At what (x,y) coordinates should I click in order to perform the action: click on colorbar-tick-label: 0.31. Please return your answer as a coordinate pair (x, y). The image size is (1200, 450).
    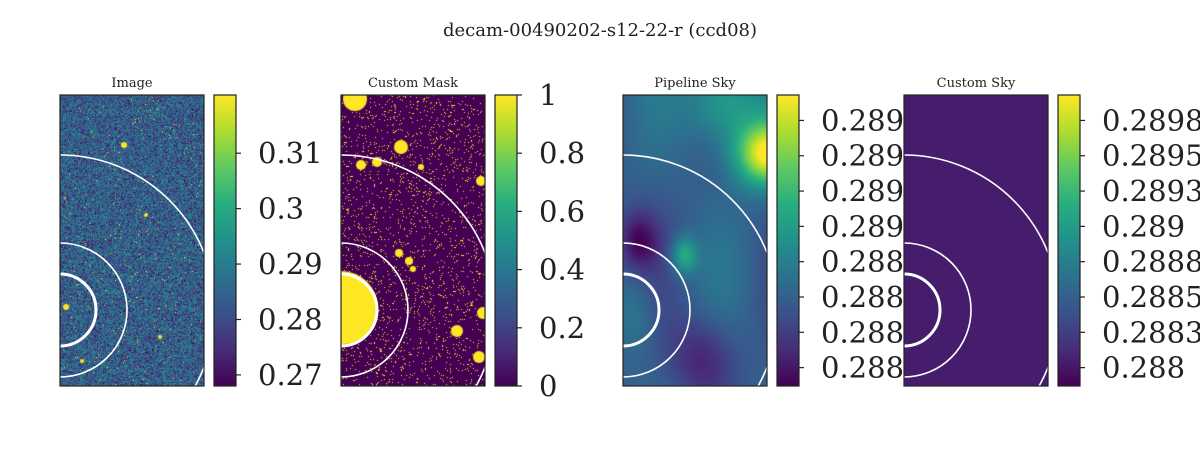
    Looking at the image, I should click on (290, 153).